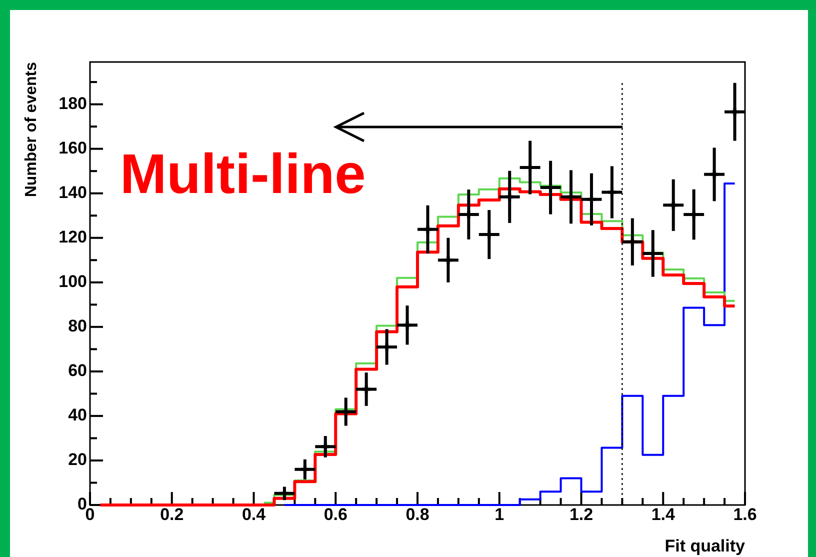  What do you see at coordinates (745, 514) in the screenshot?
I see `x-tick-label: 1.6` at bounding box center [745, 514].